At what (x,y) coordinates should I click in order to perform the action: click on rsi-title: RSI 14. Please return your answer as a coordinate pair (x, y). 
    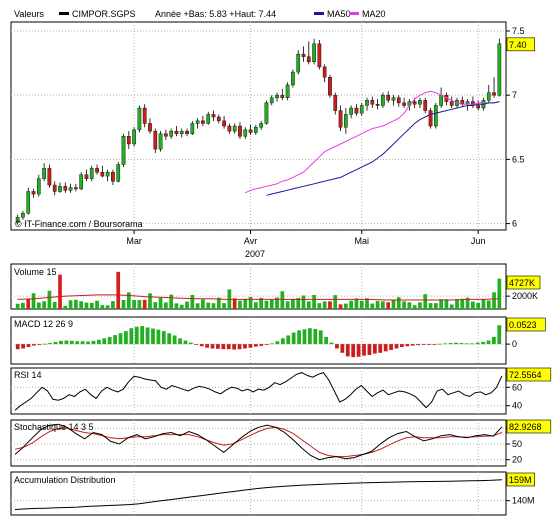
    Looking at the image, I should click on (28, 375).